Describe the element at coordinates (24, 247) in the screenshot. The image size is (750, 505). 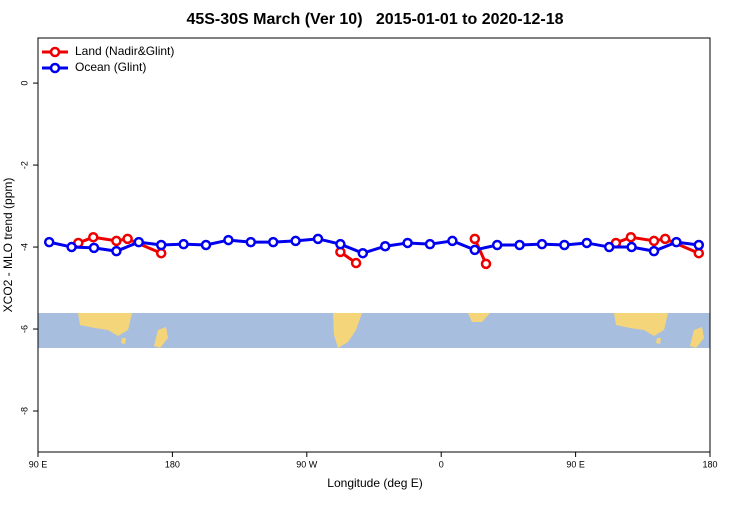
I see `y-tick-label: -4` at that location.